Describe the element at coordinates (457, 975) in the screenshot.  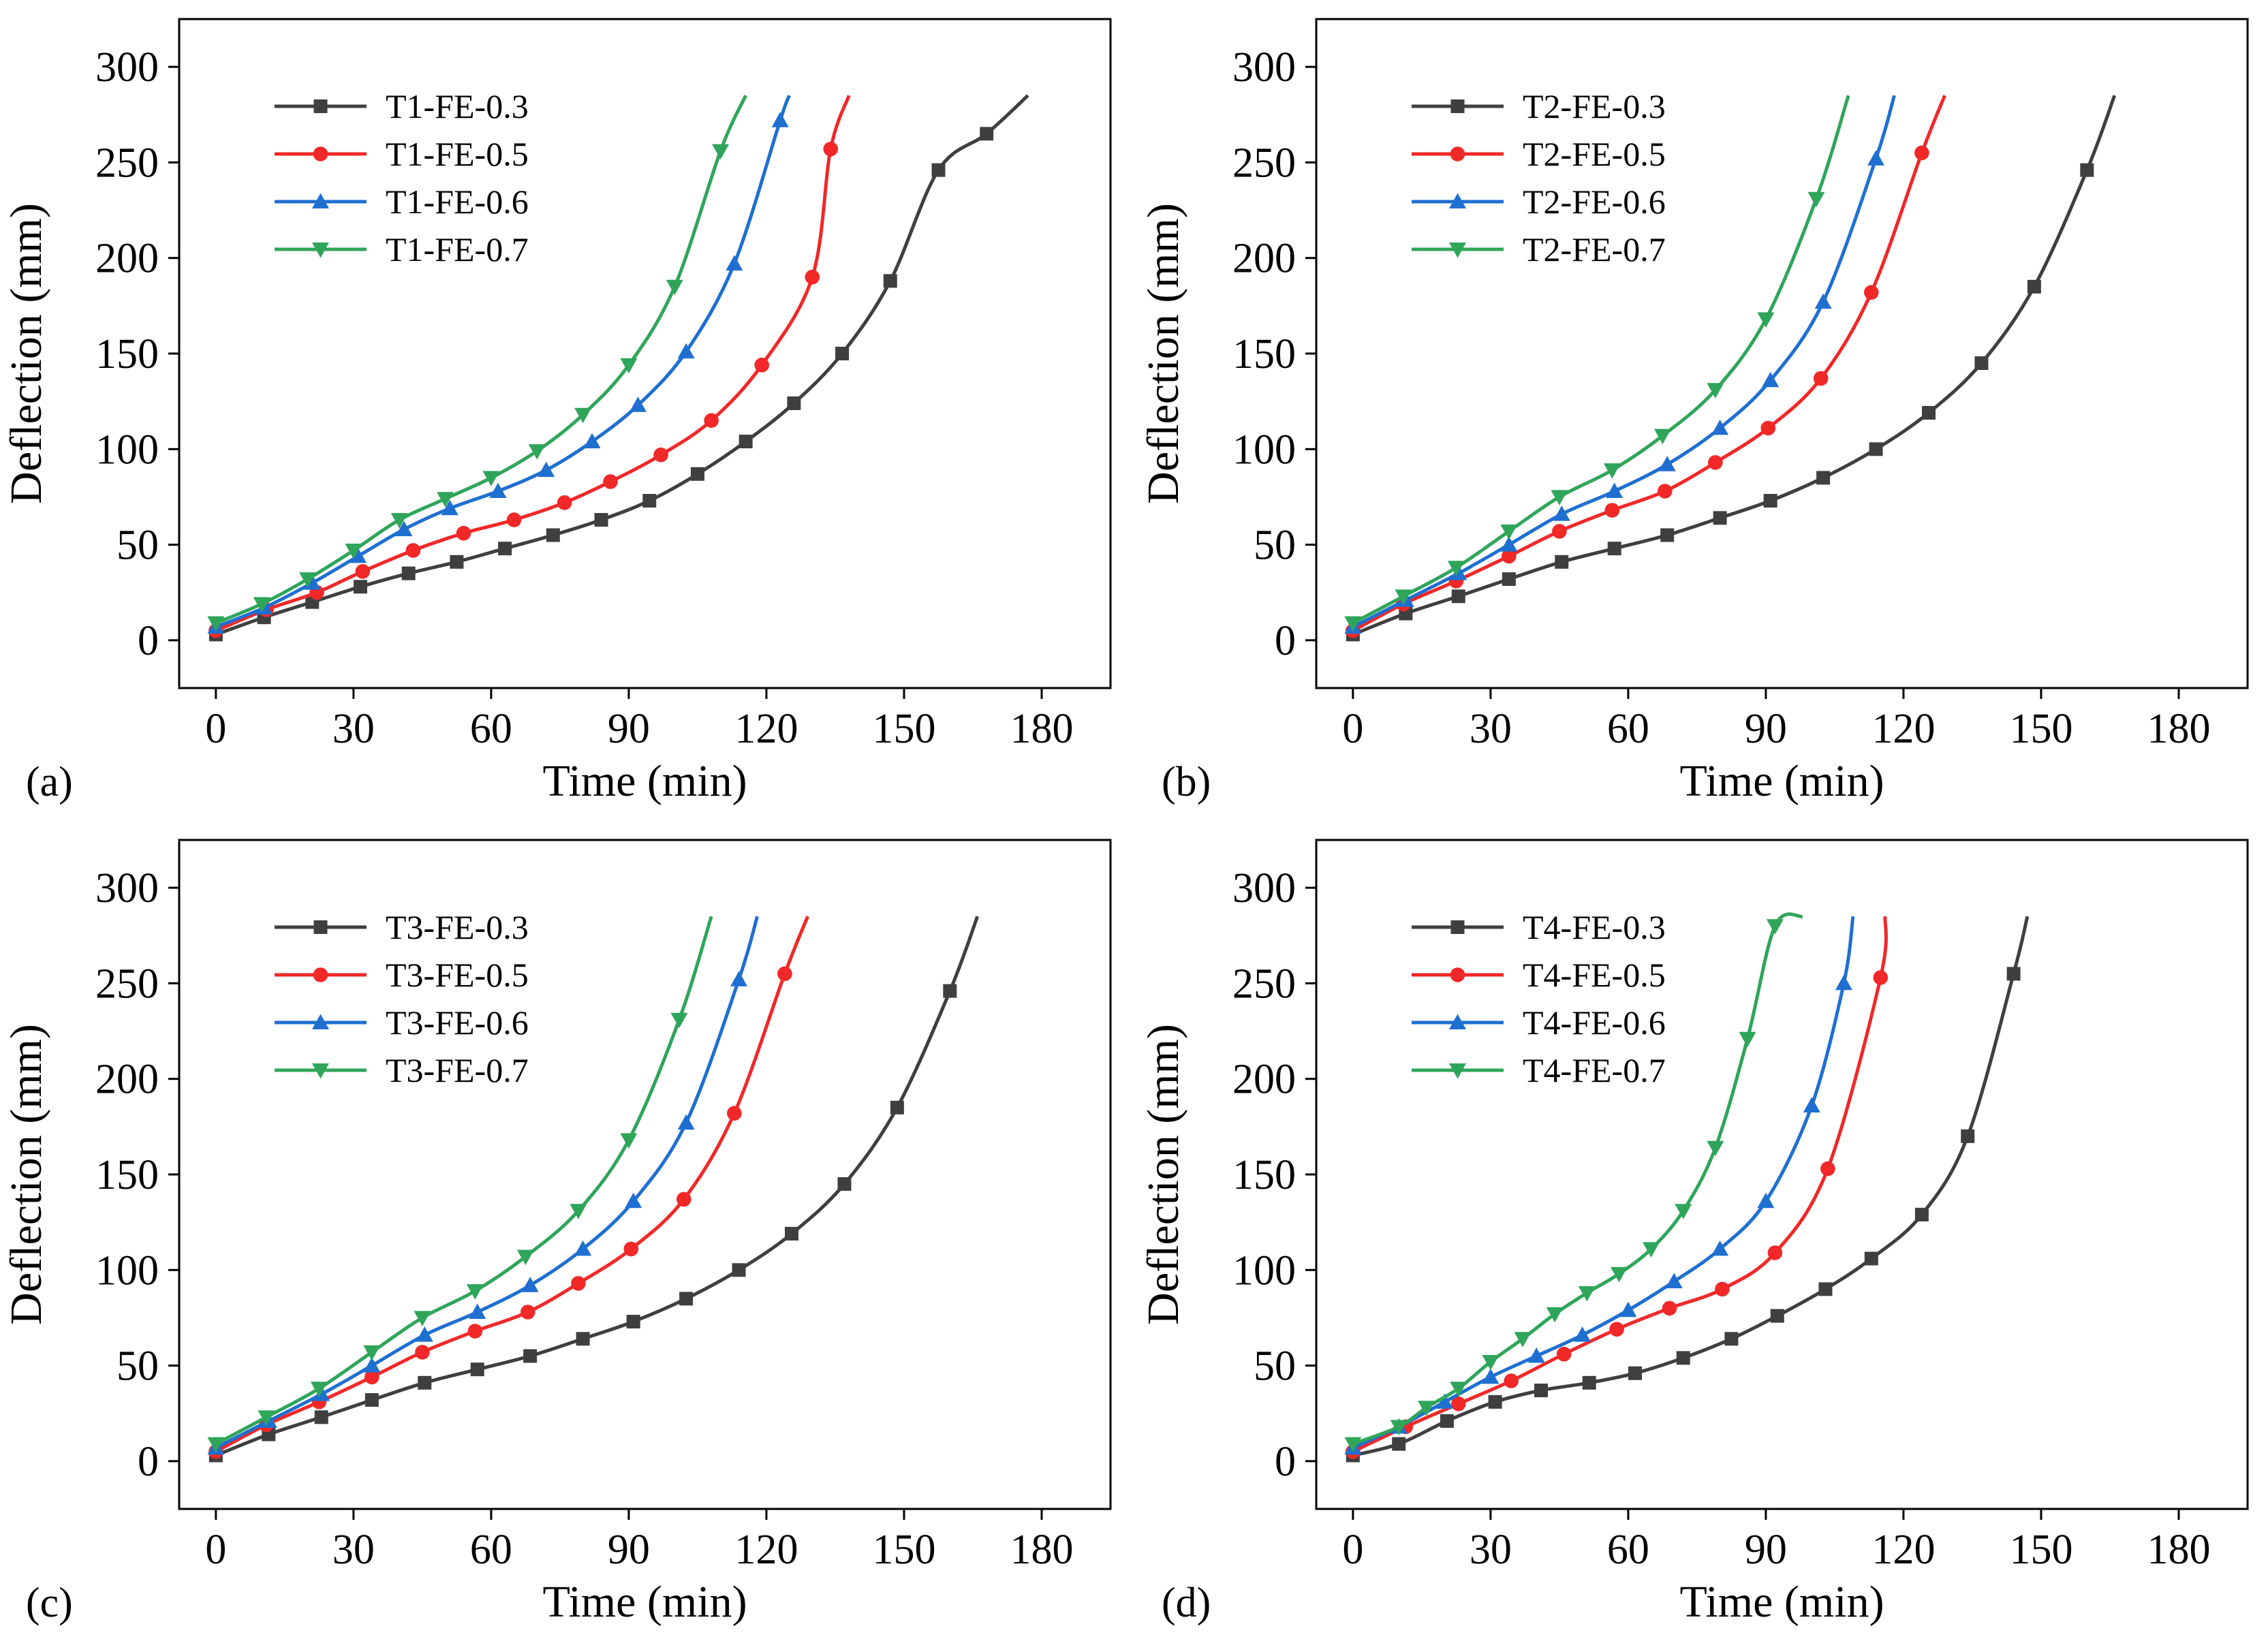
I see `legend-label: T3-FE-0.5` at that location.